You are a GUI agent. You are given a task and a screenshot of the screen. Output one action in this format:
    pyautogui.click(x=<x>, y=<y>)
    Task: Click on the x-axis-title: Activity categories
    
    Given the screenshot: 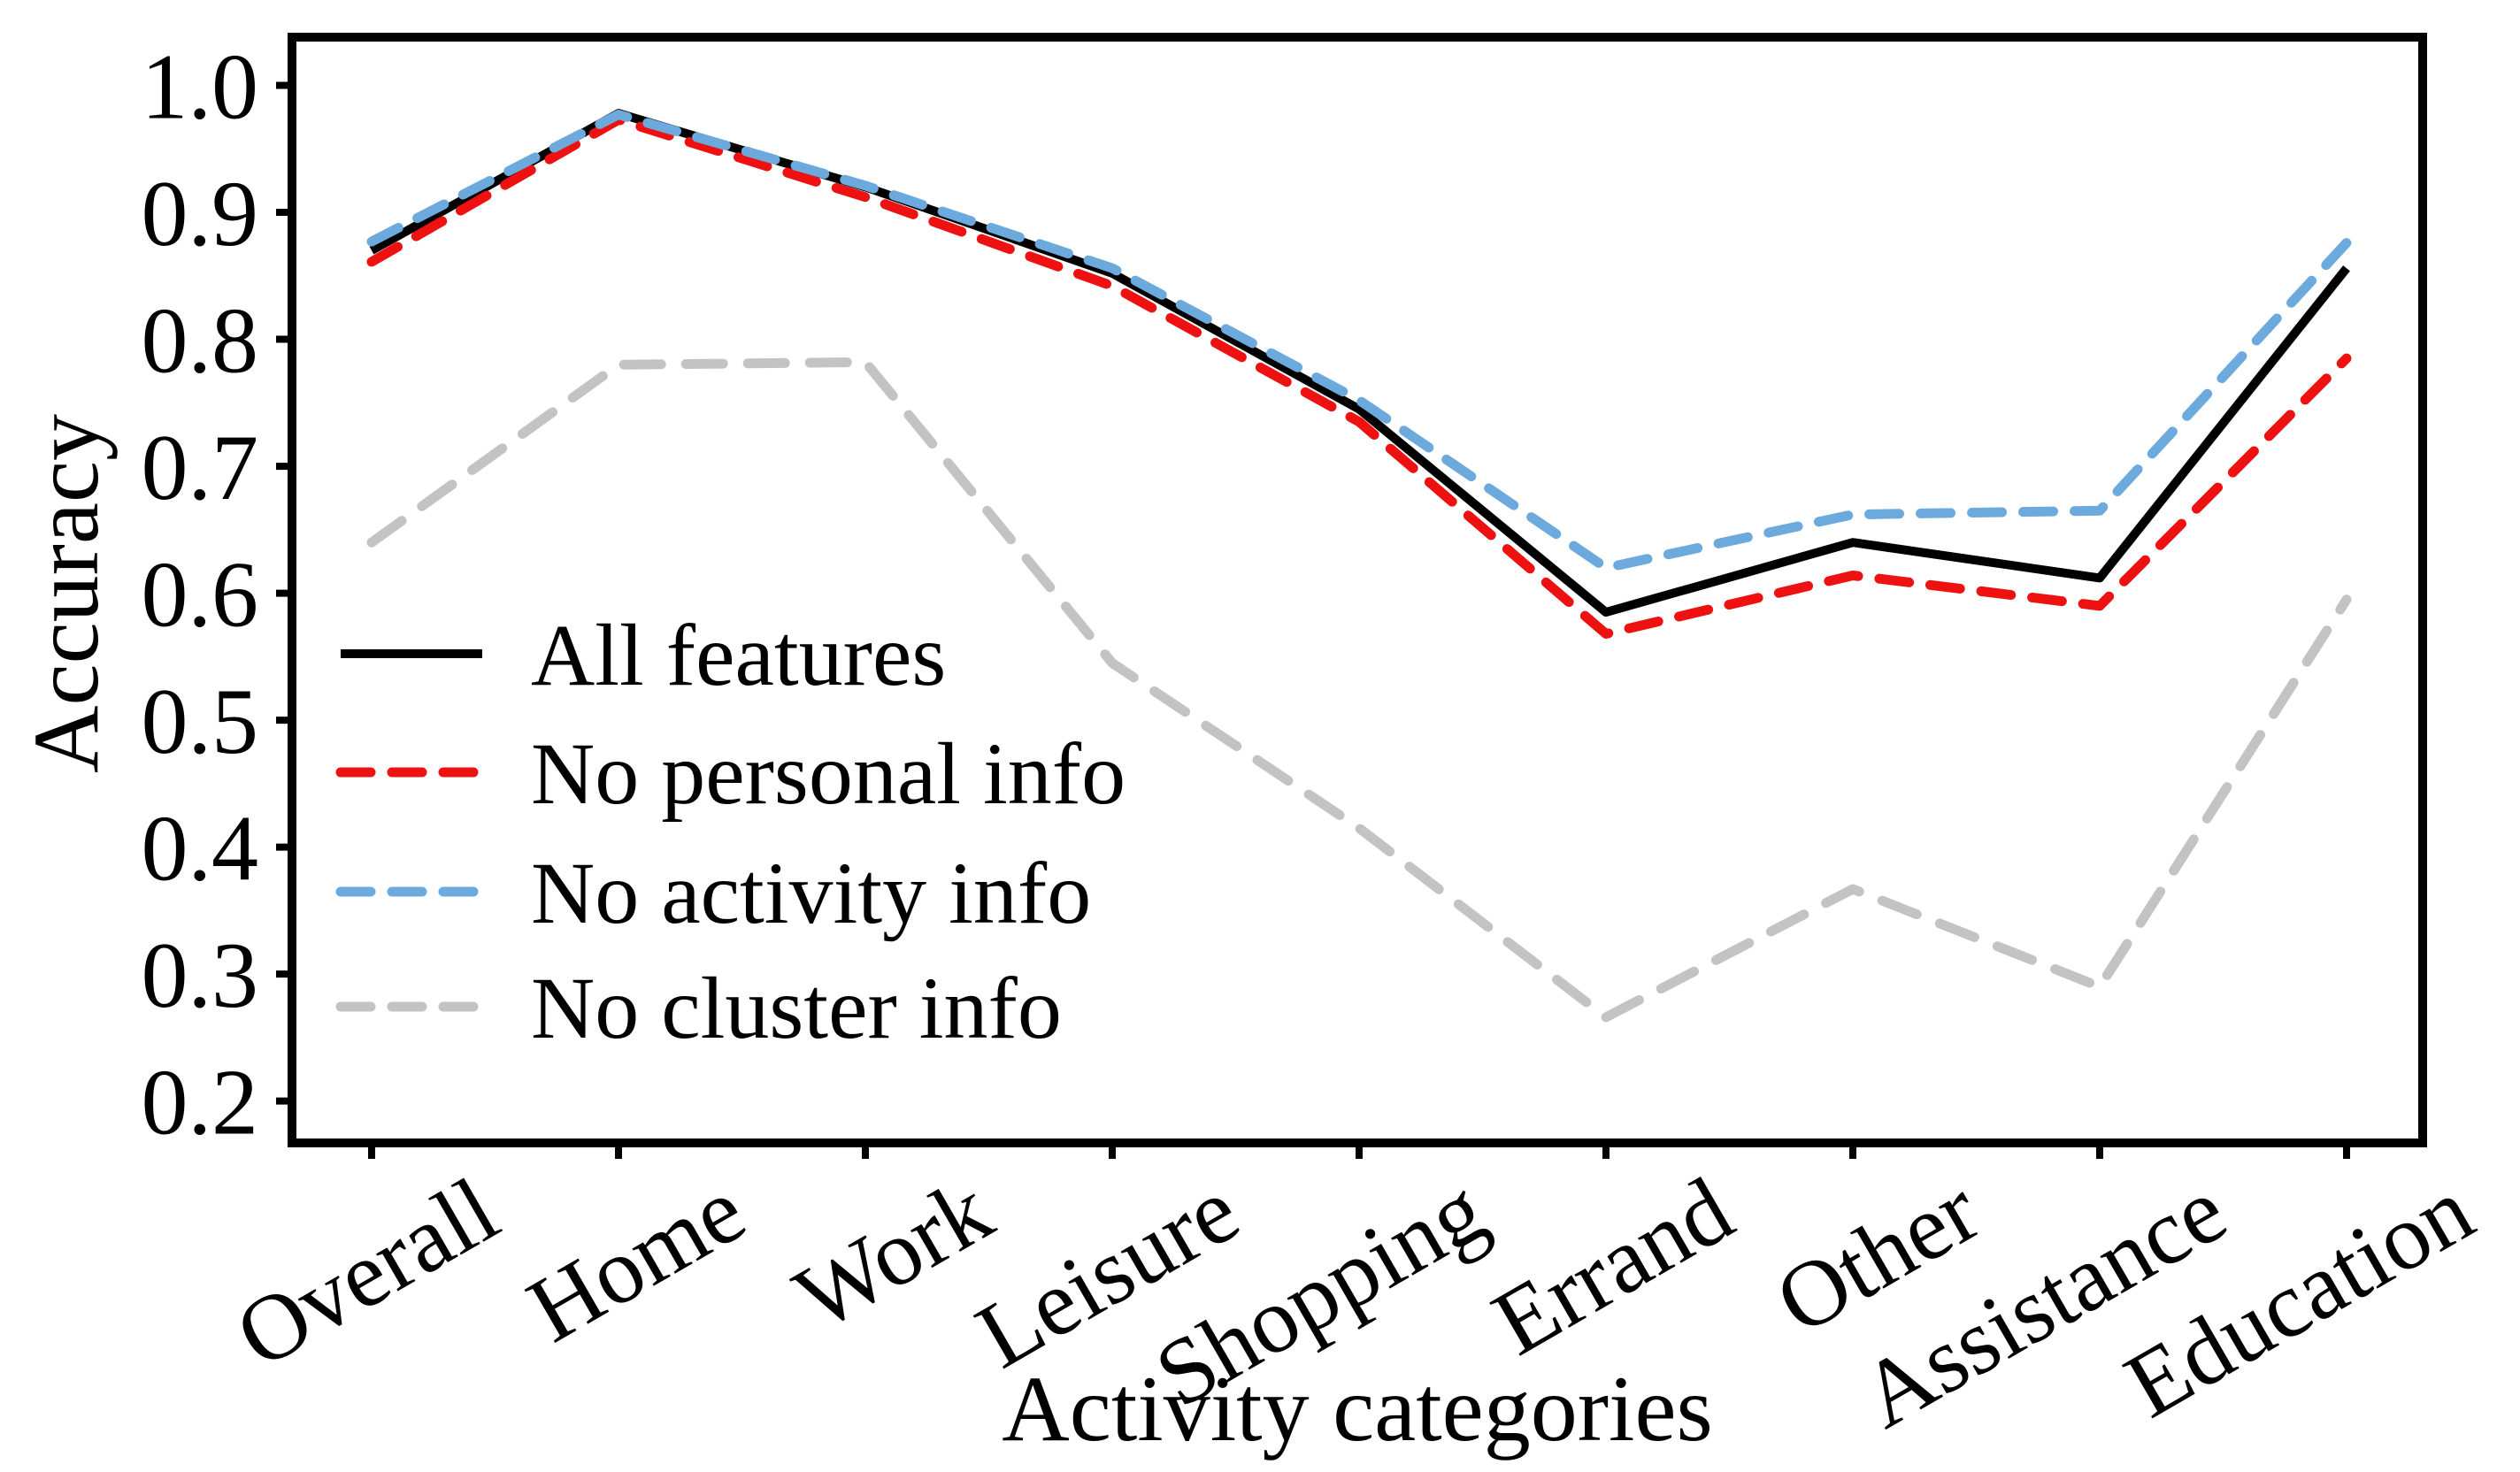 What is the action you would take?
    pyautogui.click(x=1357, y=1408)
    